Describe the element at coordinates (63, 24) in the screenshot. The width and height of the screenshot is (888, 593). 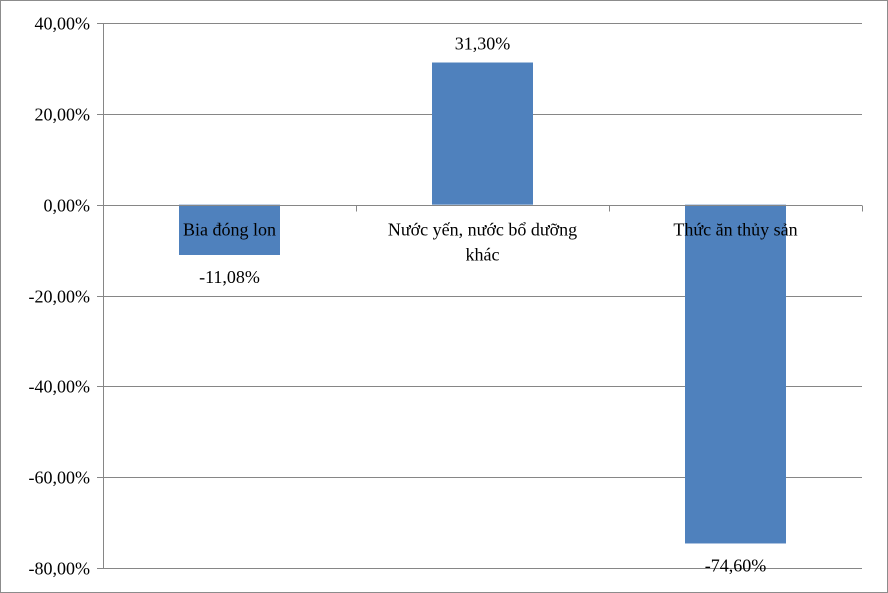
I see `y-tick-label: 40,00%` at that location.